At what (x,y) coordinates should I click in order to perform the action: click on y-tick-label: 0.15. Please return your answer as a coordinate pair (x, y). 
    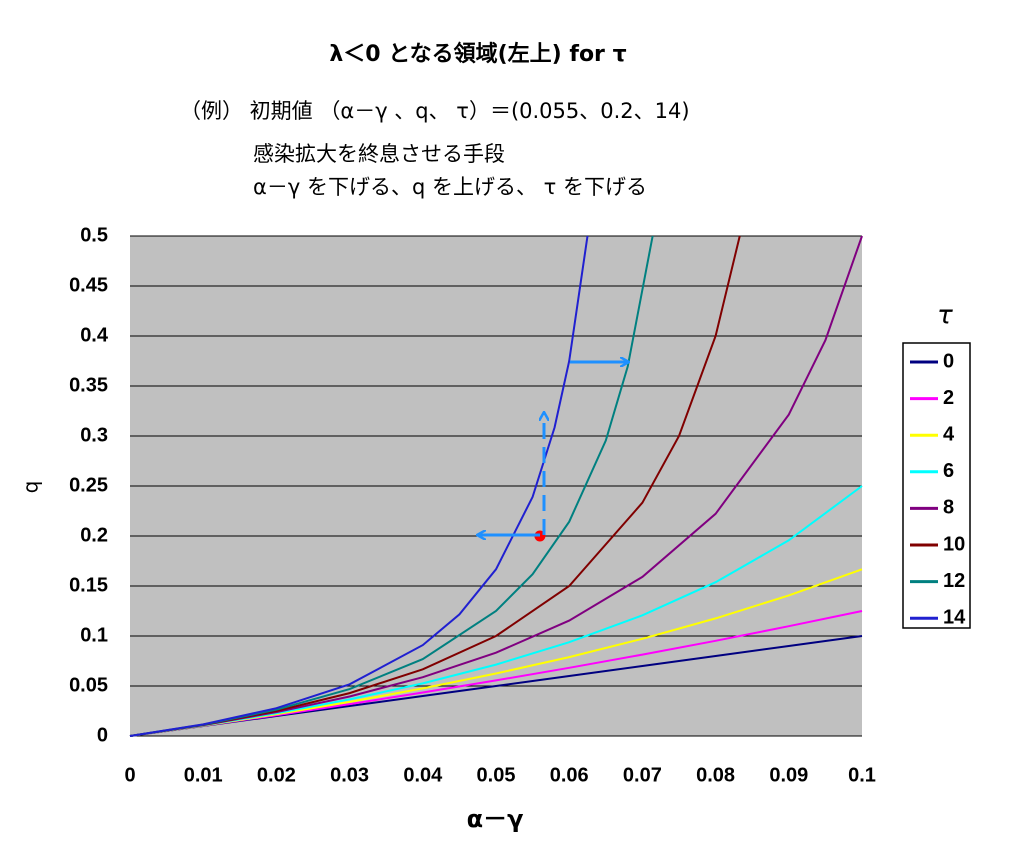
    Looking at the image, I should click on (88, 585).